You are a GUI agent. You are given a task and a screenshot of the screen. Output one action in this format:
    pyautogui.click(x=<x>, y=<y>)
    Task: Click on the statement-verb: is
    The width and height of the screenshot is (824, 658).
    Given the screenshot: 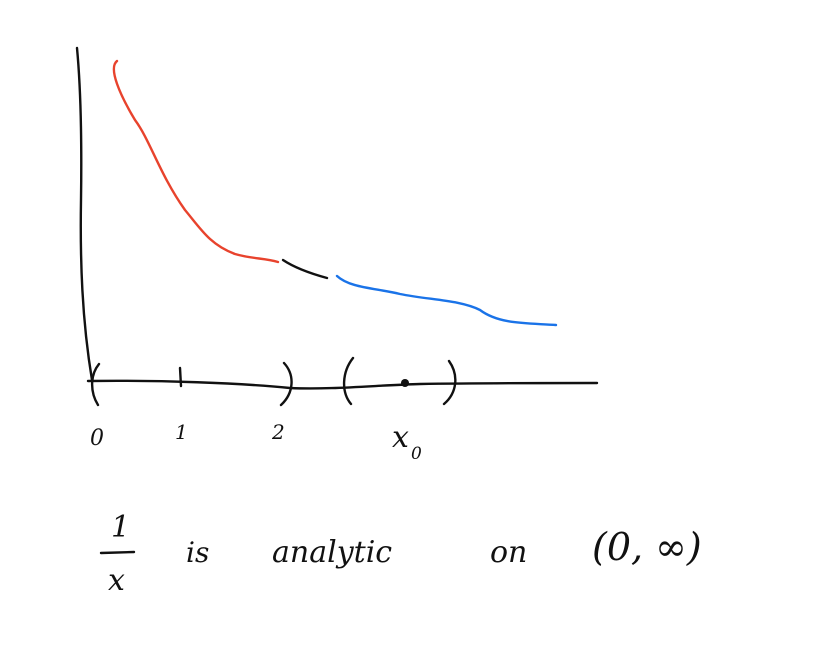 What is the action you would take?
    pyautogui.click(x=197, y=552)
    